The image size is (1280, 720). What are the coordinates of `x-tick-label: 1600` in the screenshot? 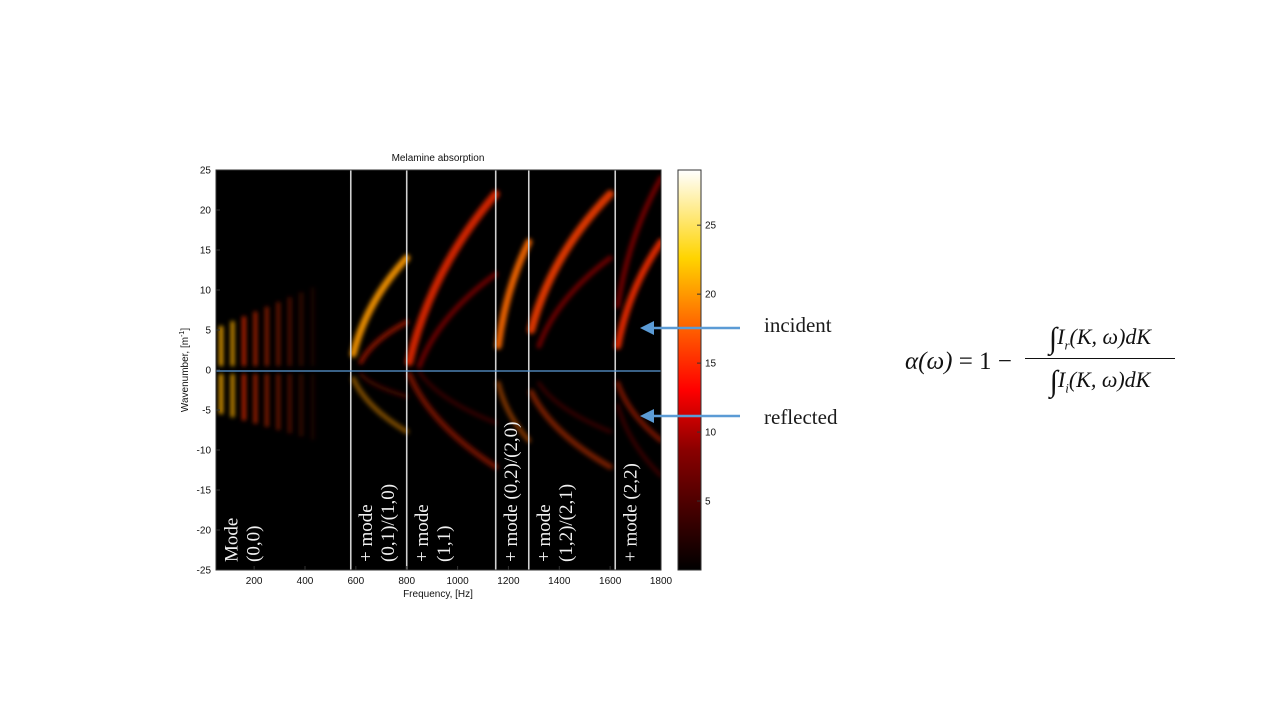 It's located at (610, 581).